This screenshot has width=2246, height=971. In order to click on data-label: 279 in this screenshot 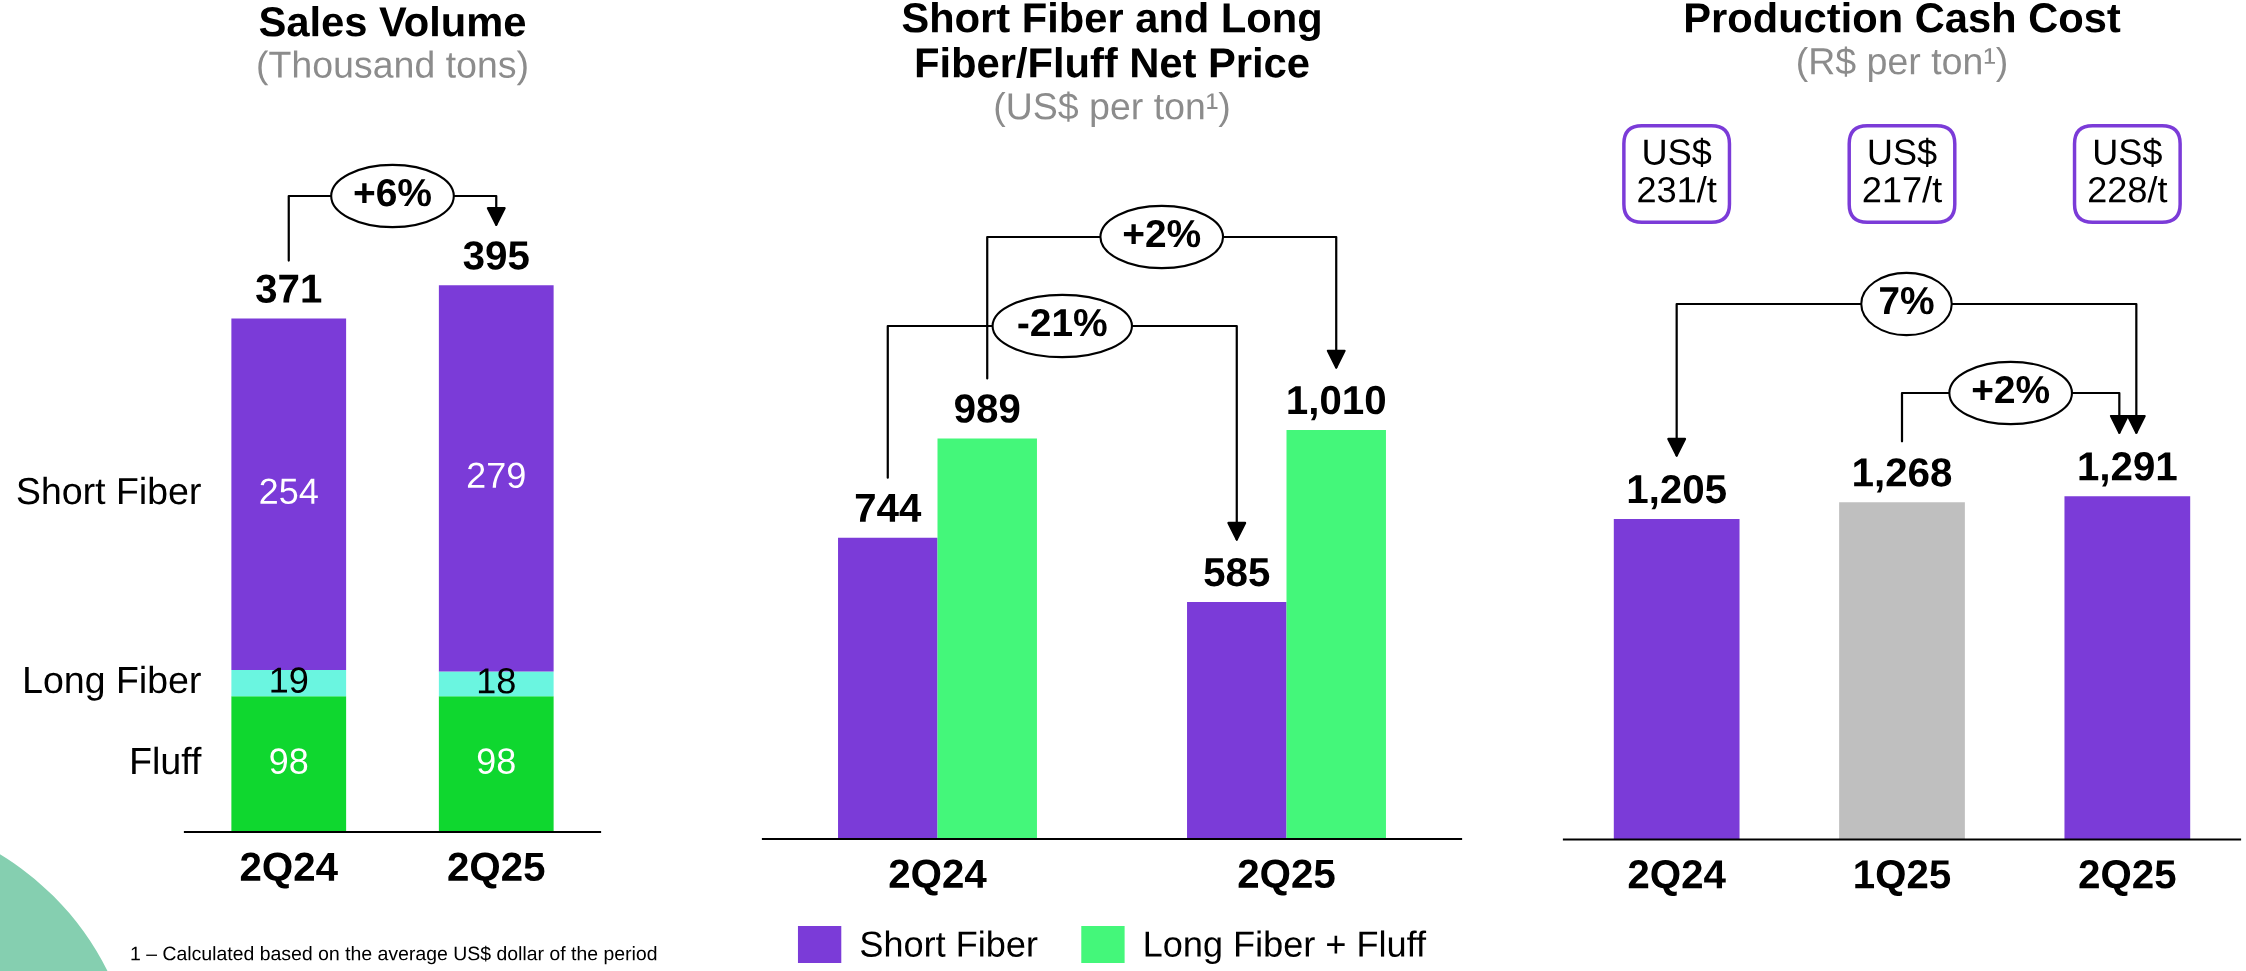, I will do `click(496, 475)`.